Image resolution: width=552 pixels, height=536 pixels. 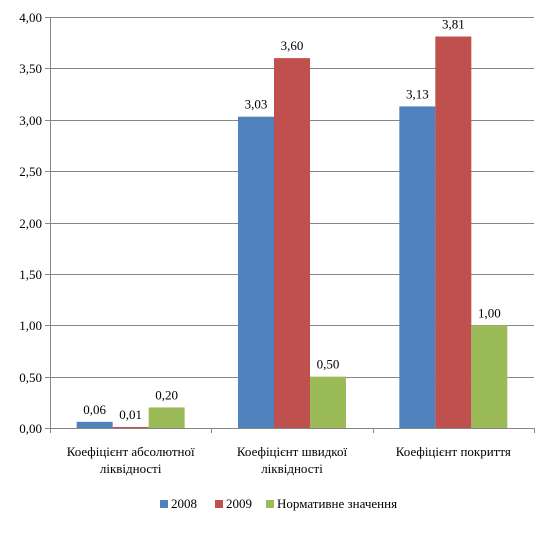 What do you see at coordinates (94, 409) in the screenshot?
I see `data-label: 0,06` at bounding box center [94, 409].